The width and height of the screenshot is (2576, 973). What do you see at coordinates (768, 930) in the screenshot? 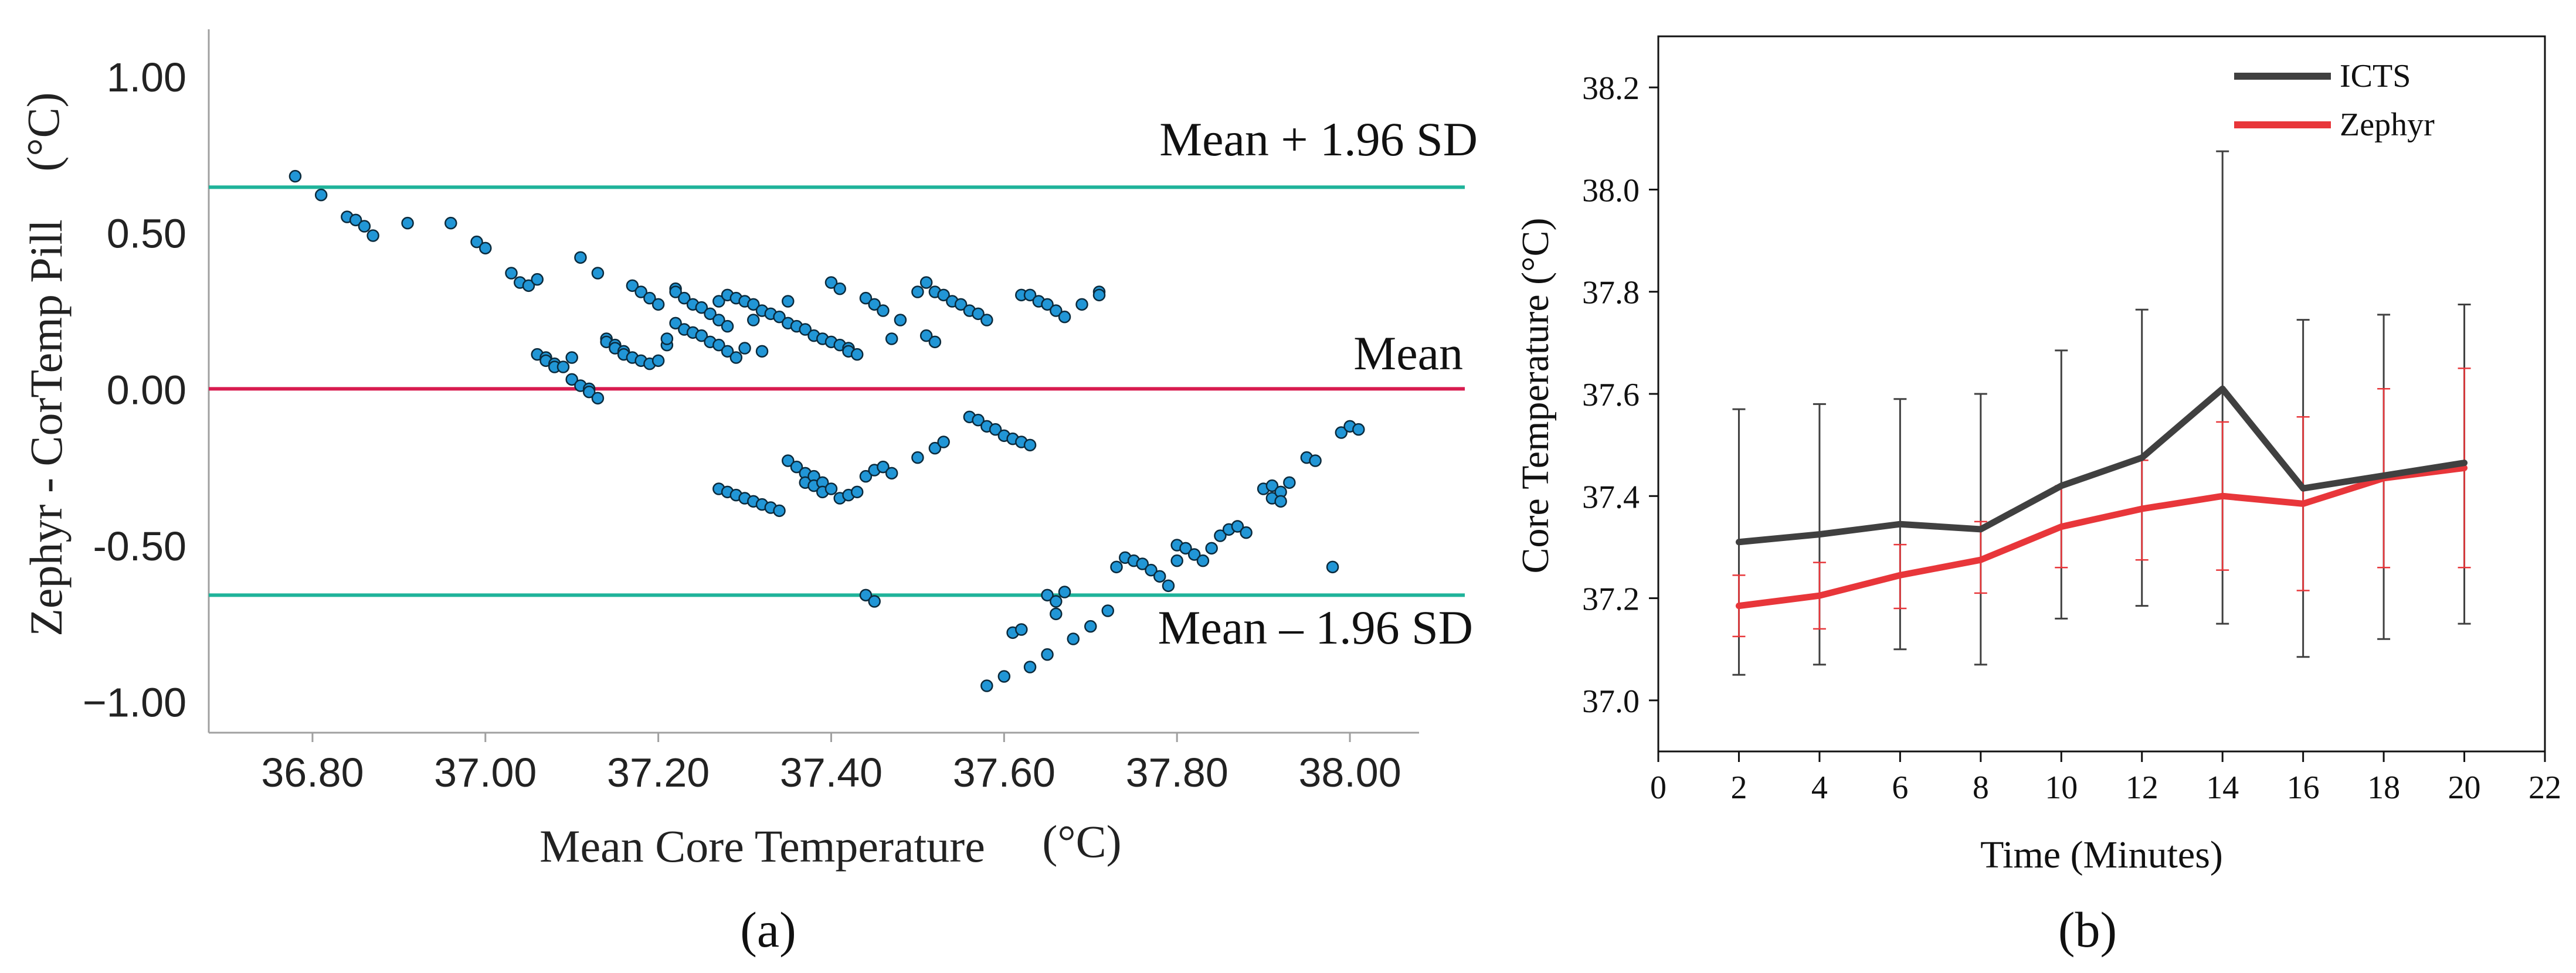
I see `panel-label-a: (a)` at bounding box center [768, 930].